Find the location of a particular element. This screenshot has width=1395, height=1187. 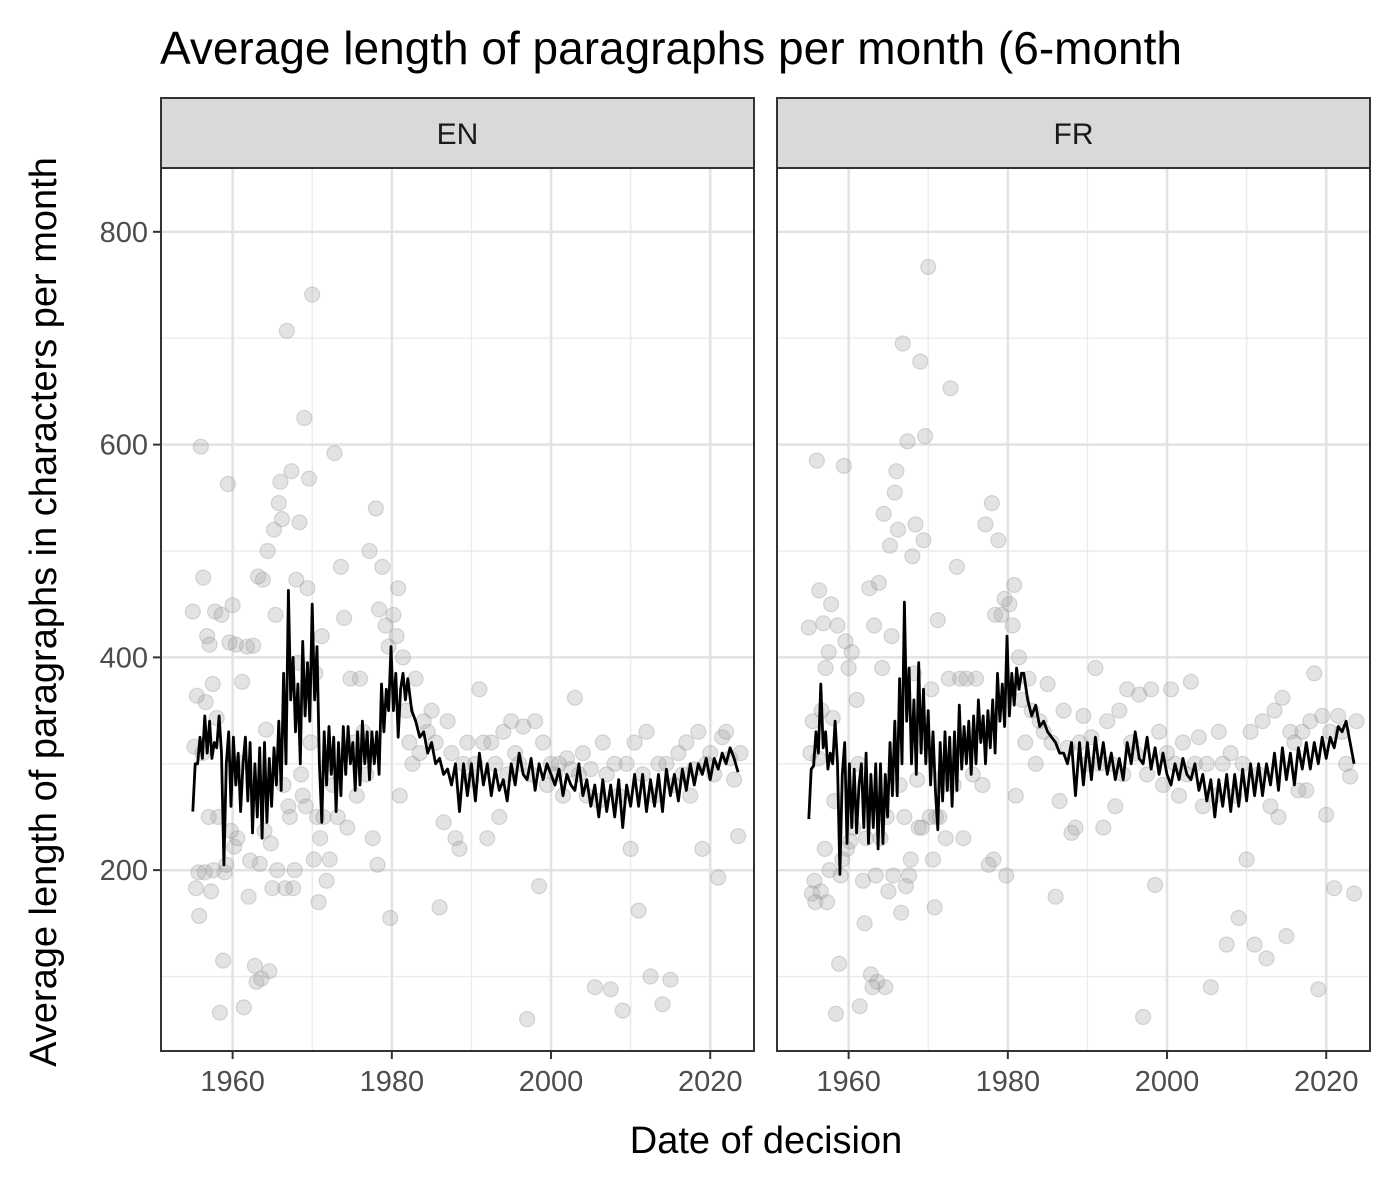

y-tick-label: 400 is located at coordinates (124, 658).